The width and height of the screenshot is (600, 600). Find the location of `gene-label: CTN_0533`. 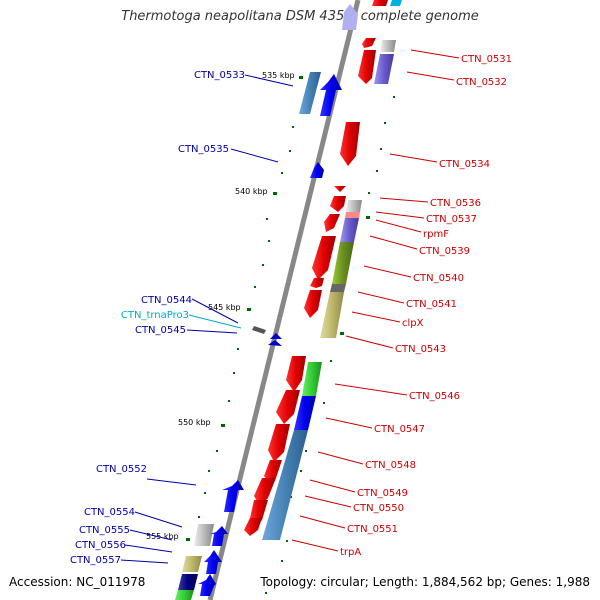

gene-label: CTN_0533 is located at coordinates (219, 75).